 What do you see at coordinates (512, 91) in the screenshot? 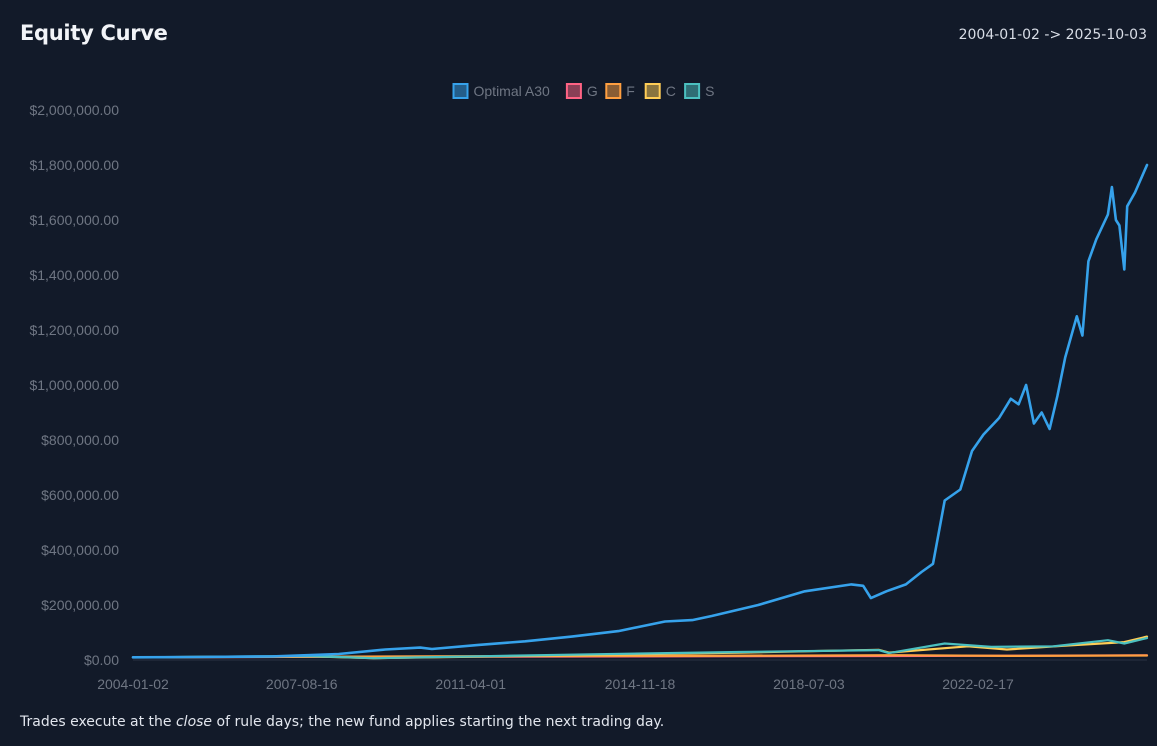
I see `legend-label: Optimal A30` at bounding box center [512, 91].